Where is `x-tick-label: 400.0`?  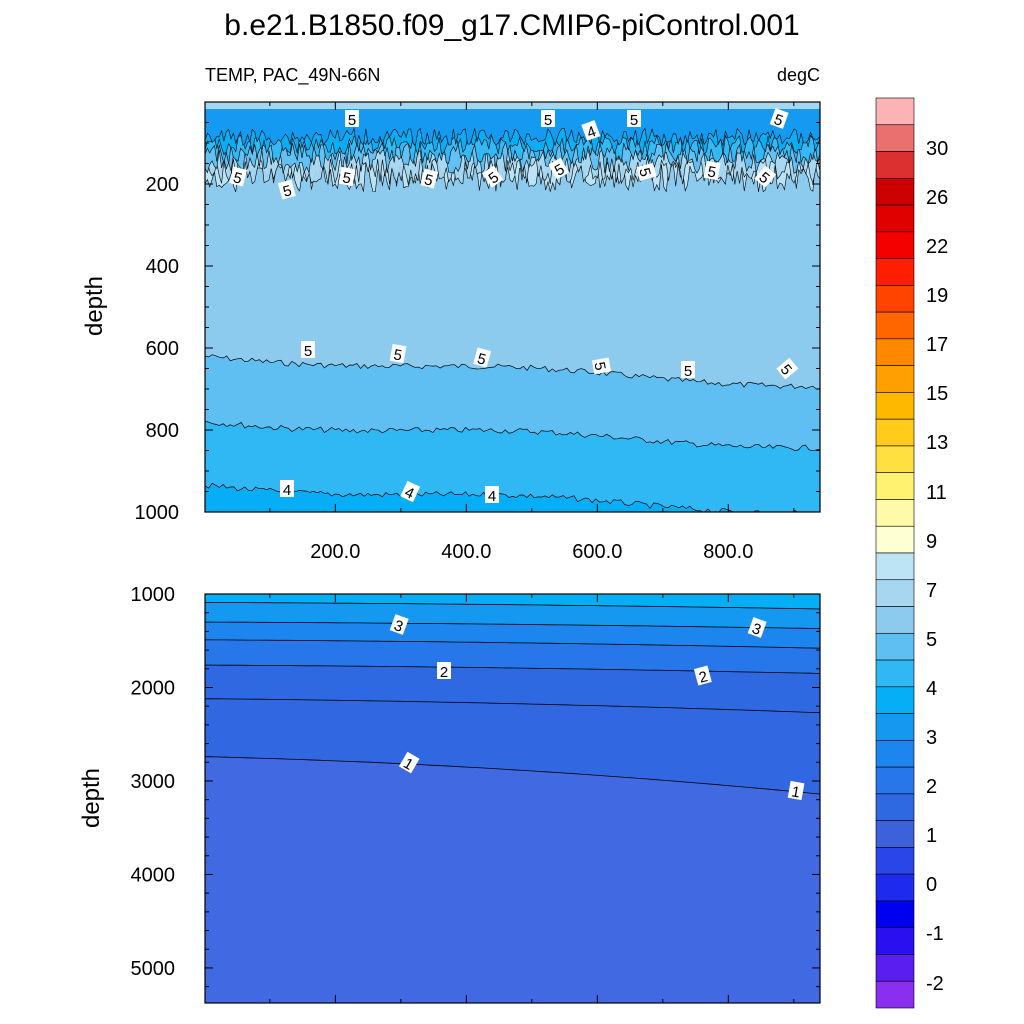
x-tick-label: 400.0 is located at coordinates (466, 552).